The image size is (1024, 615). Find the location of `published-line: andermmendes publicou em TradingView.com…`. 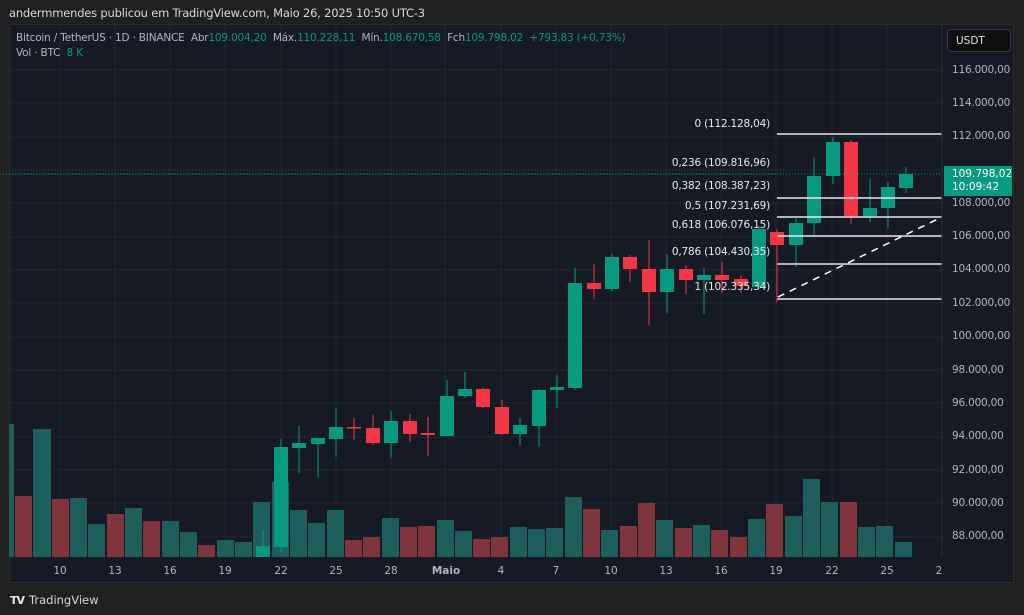

published-line: andermmendes publicou em TradingView.com… is located at coordinates (217, 13).